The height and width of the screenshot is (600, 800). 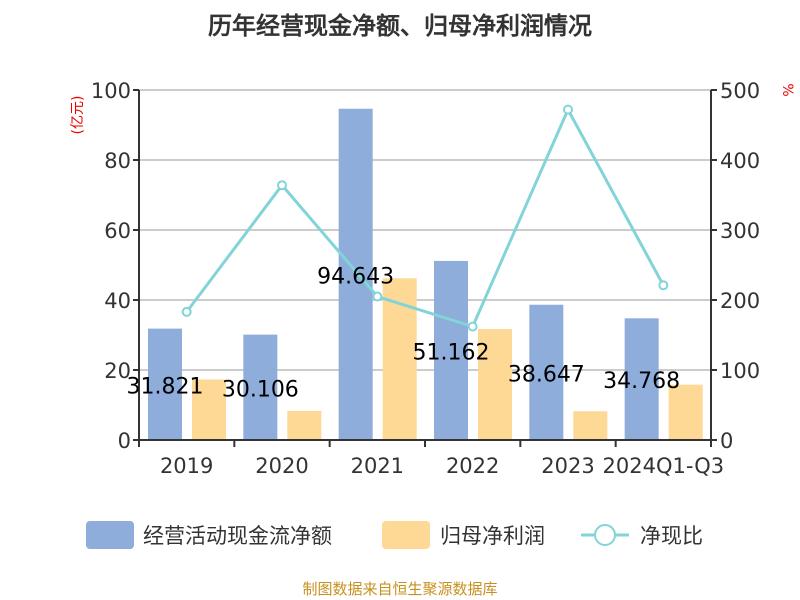 I want to click on legend-label-cashflow: 经营活动现金流净额, so click(x=237, y=536).